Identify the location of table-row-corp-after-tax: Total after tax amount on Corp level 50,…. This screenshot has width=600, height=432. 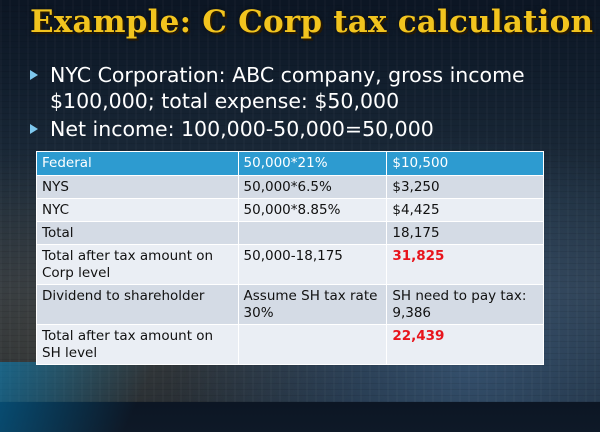
(290, 264).